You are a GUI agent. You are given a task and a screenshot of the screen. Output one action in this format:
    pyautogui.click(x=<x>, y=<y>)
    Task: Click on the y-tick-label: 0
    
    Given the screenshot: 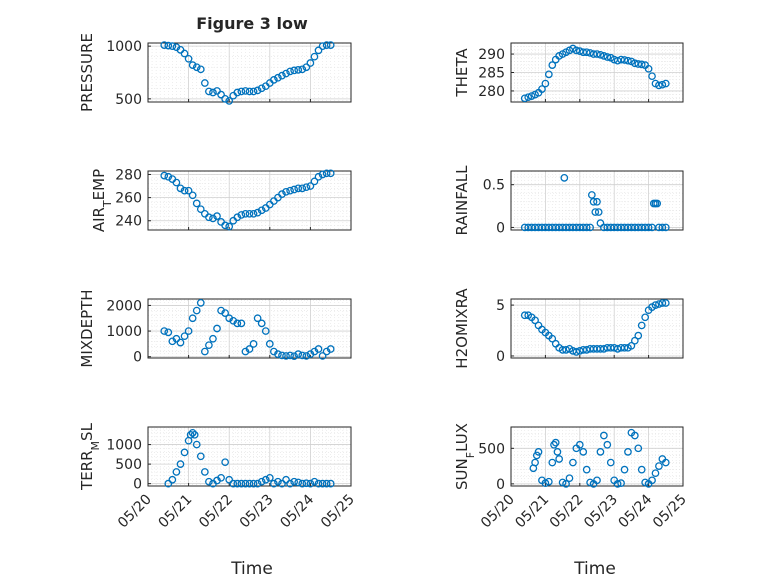 What is the action you would take?
    pyautogui.click(x=500, y=357)
    